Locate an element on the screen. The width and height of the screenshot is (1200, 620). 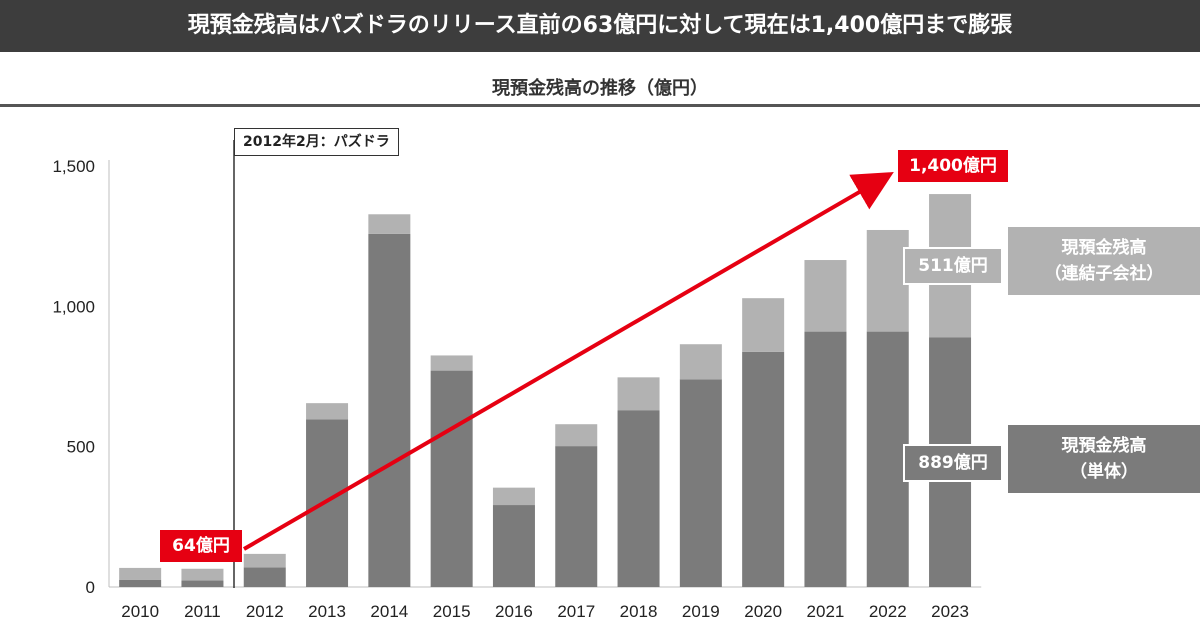
legend-standalone-line1: 現預金残高 is located at coordinates (1104, 446).